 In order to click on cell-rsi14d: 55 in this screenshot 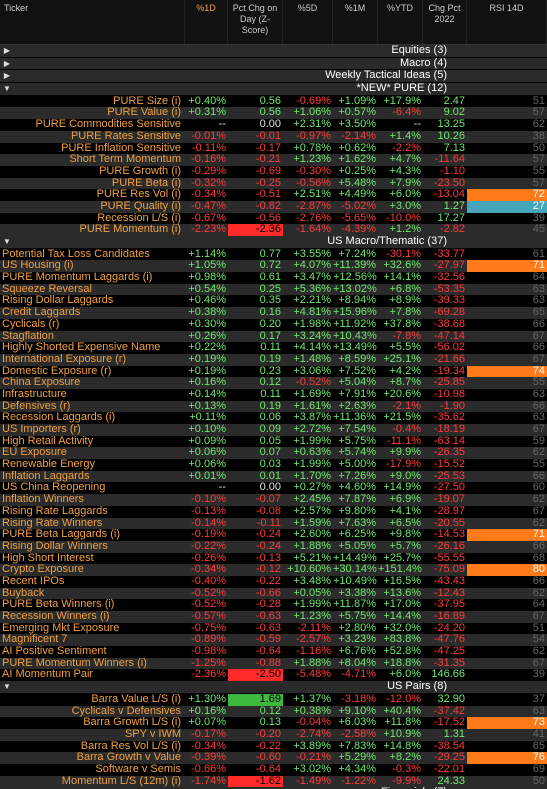, I will do `click(538, 383)`.